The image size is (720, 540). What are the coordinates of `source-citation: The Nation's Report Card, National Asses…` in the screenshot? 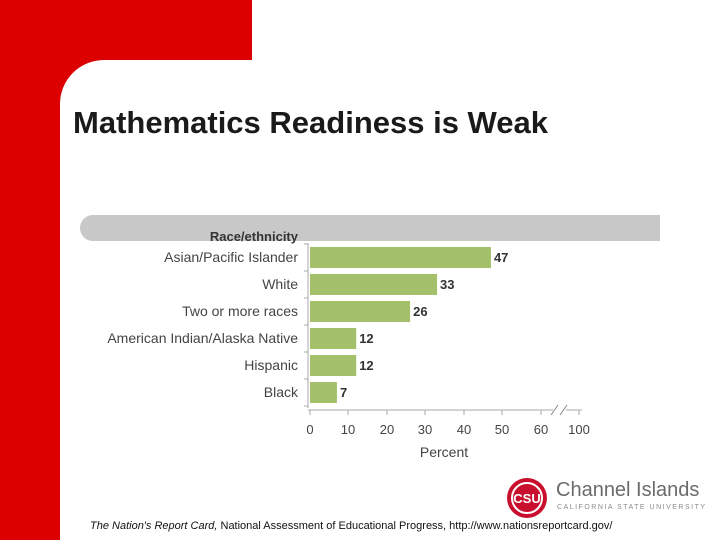 It's located at (351, 526).